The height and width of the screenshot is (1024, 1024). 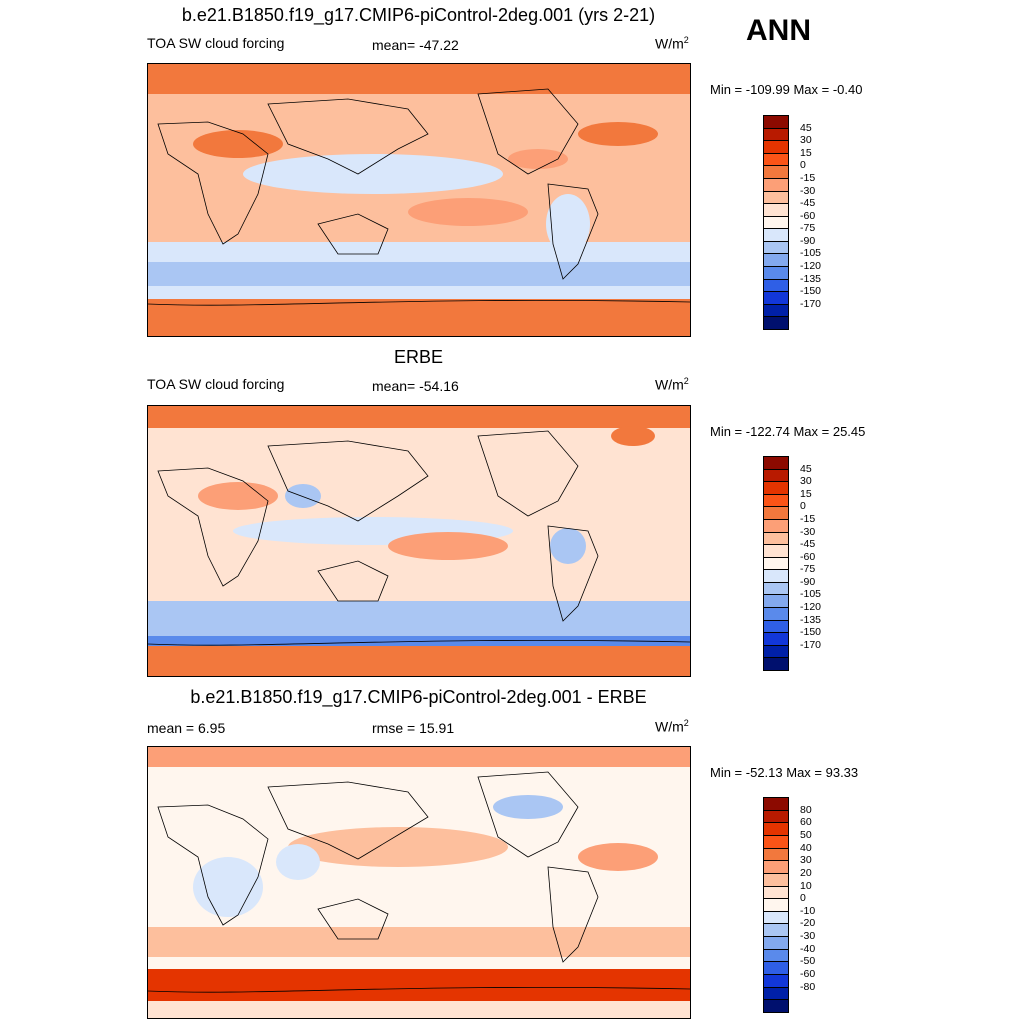 What do you see at coordinates (419, 274) in the screenshot?
I see `panel1-band-southern-ocean` at bounding box center [419, 274].